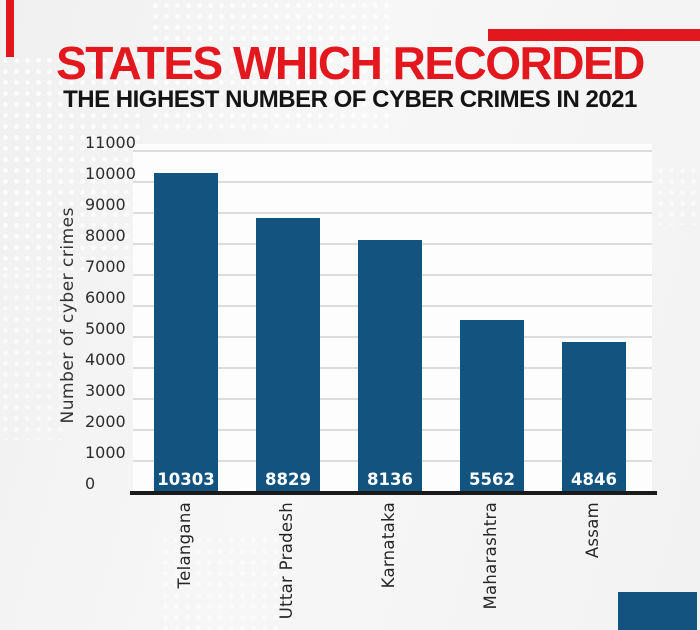 The width and height of the screenshot is (700, 630). Describe the element at coordinates (105, 297) in the screenshot. I see `y-tick-label-6000: 6000` at that location.